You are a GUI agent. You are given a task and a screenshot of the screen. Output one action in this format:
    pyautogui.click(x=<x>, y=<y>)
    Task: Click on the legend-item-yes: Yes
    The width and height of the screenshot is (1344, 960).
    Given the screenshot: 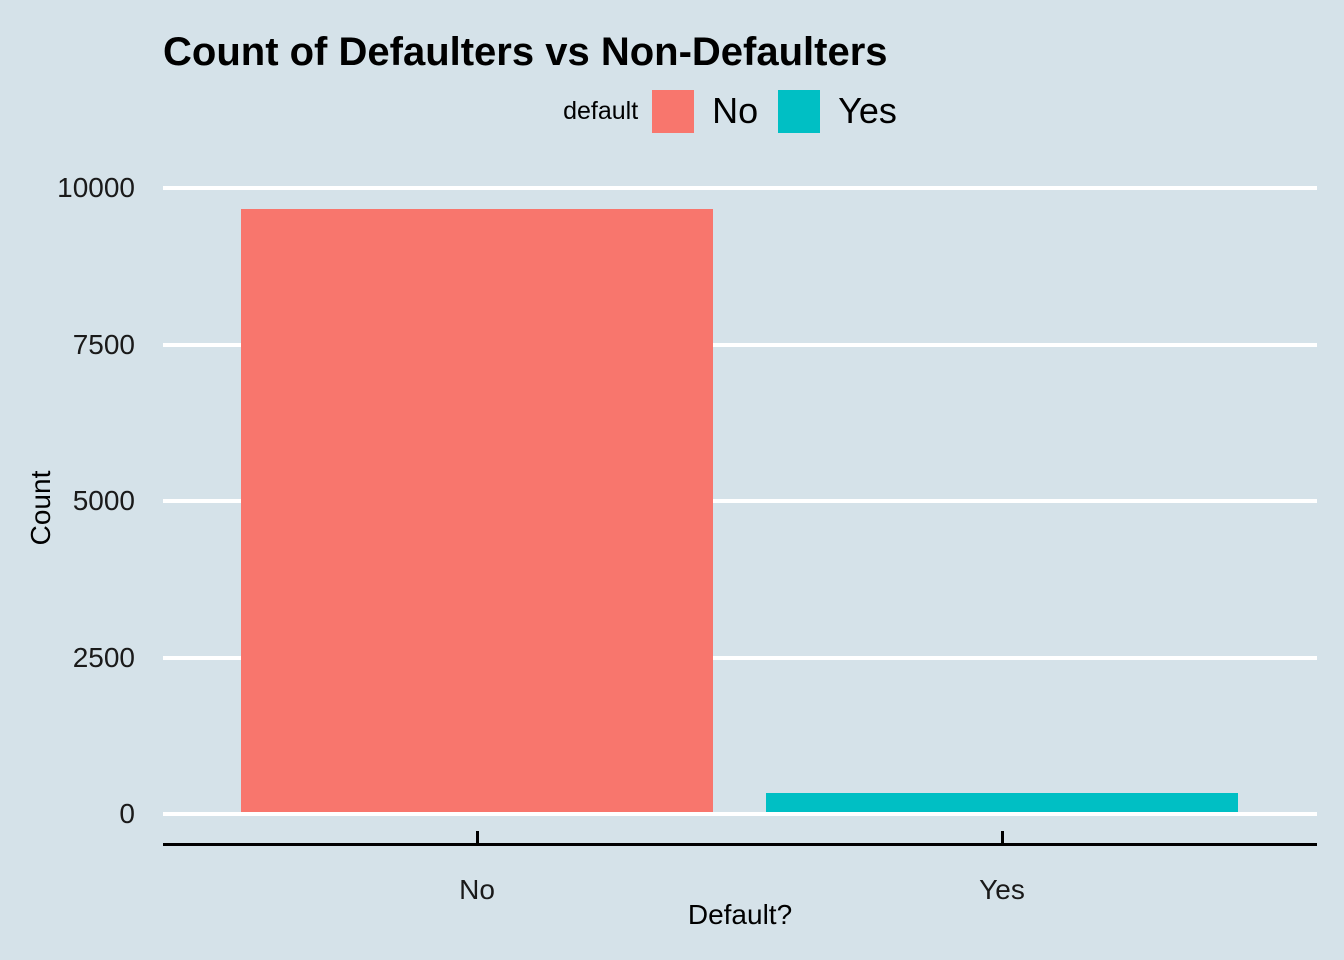 What is the action you would take?
    pyautogui.click(x=847, y=111)
    